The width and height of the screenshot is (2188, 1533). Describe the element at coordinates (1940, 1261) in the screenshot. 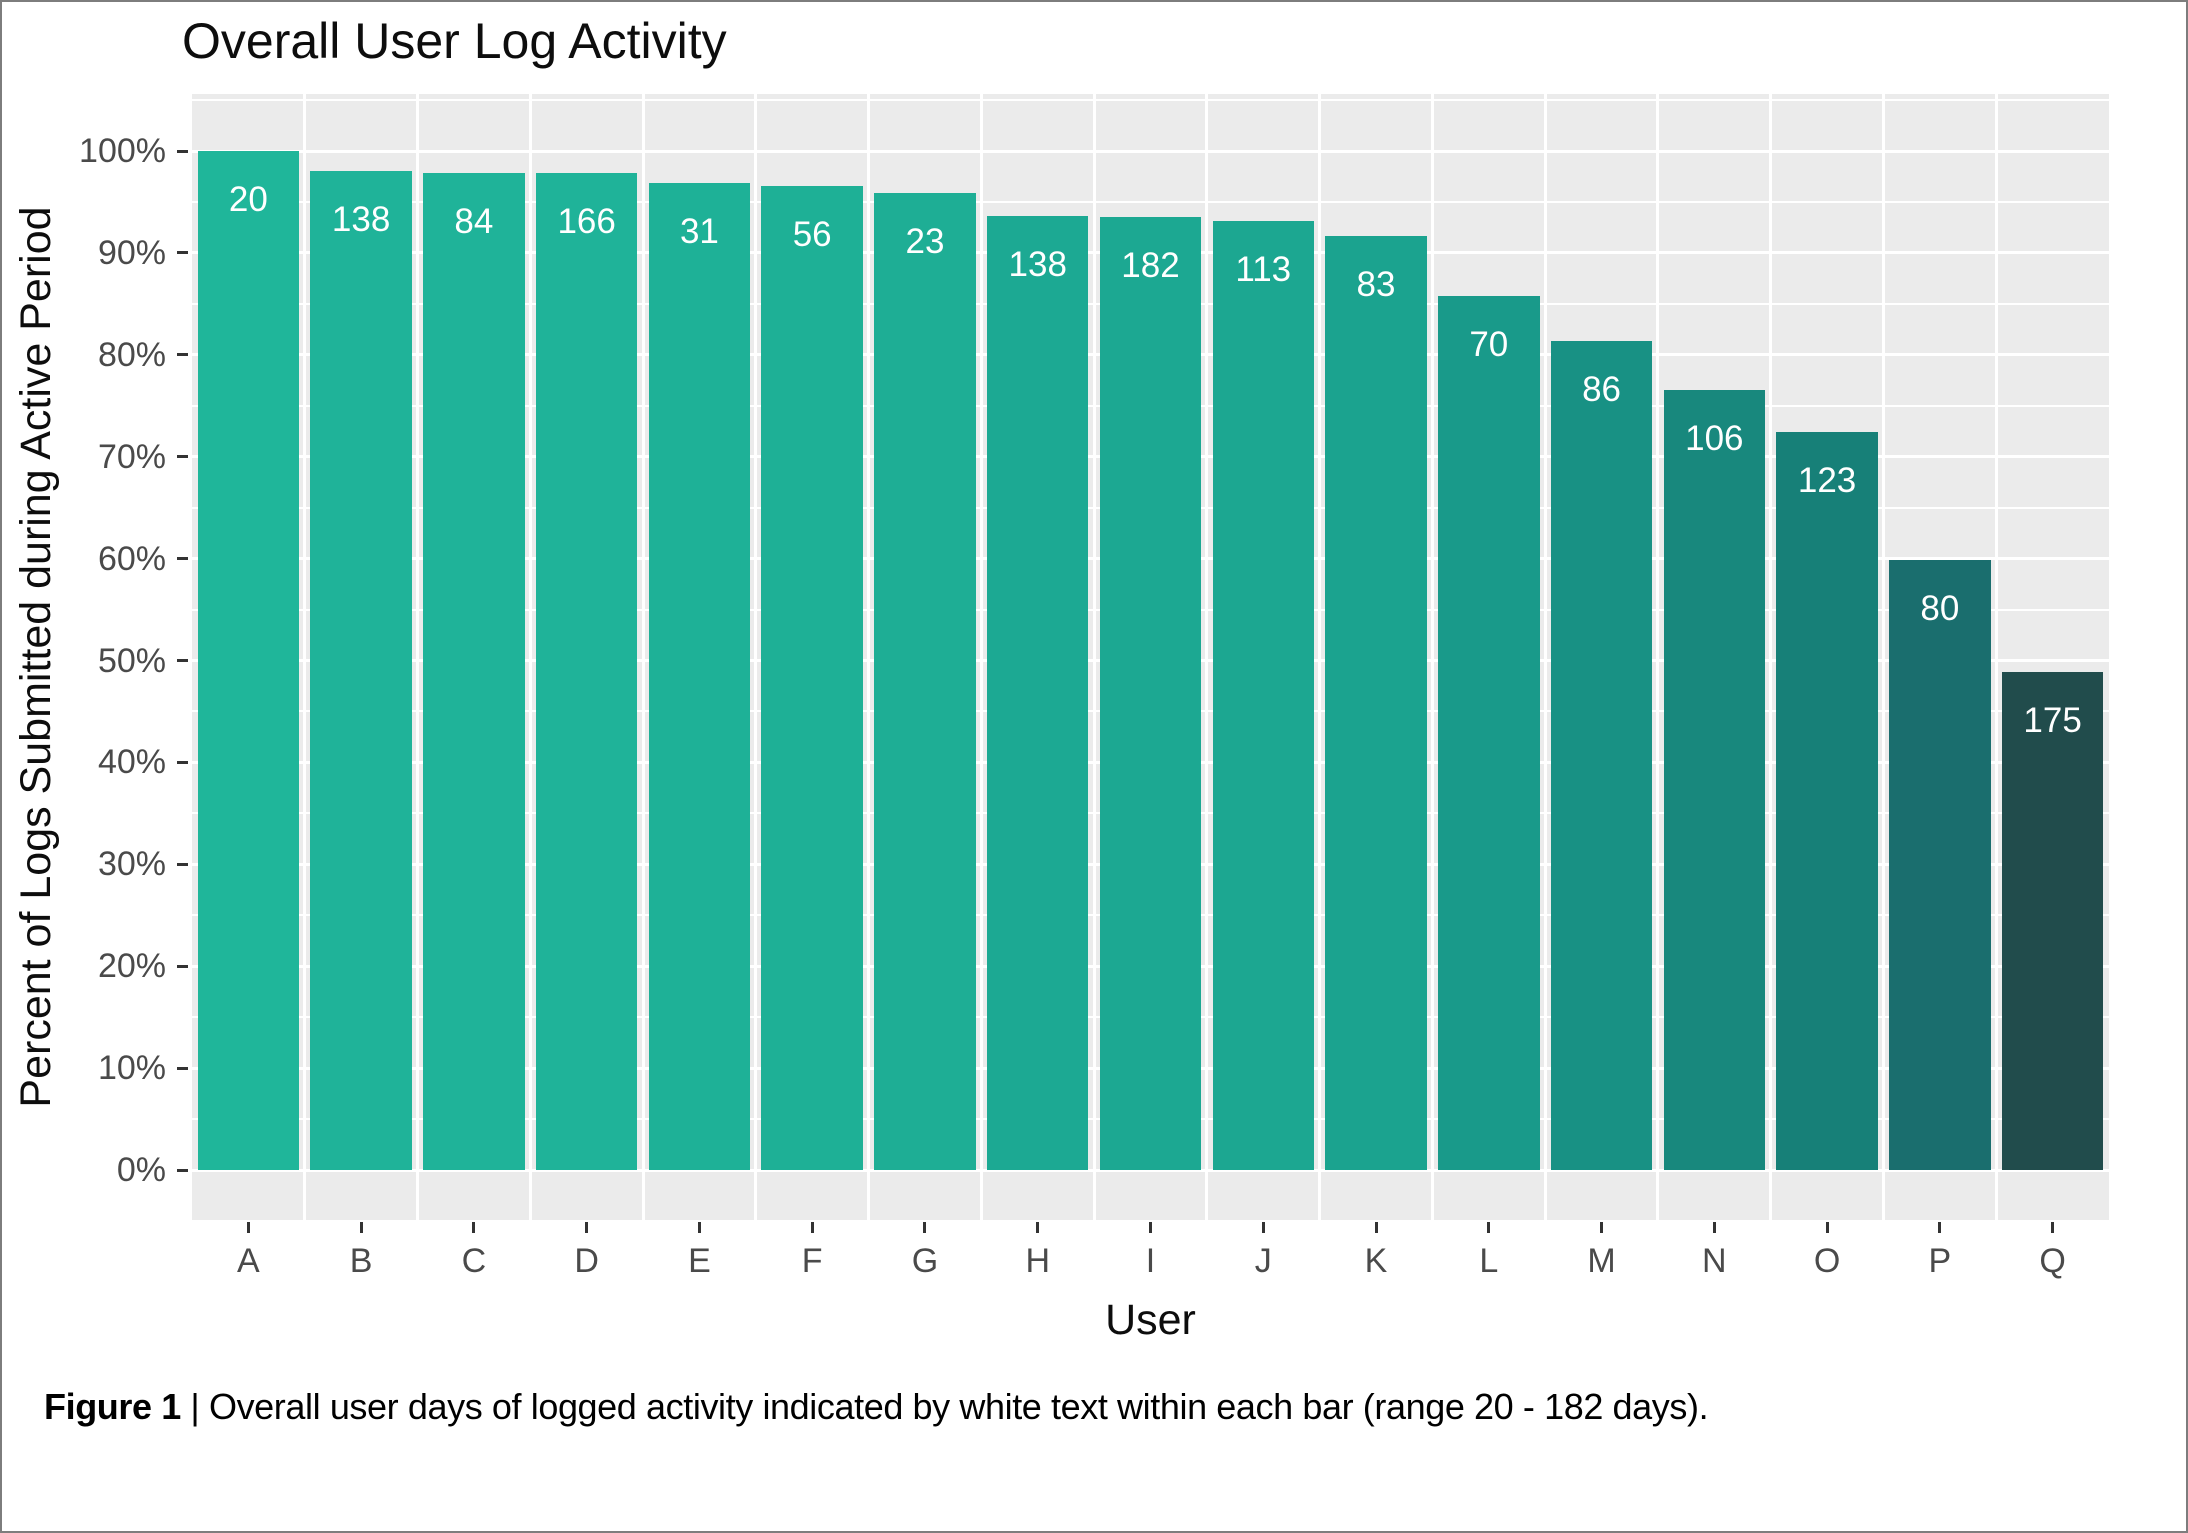

I see `x-tick-label: P` at that location.